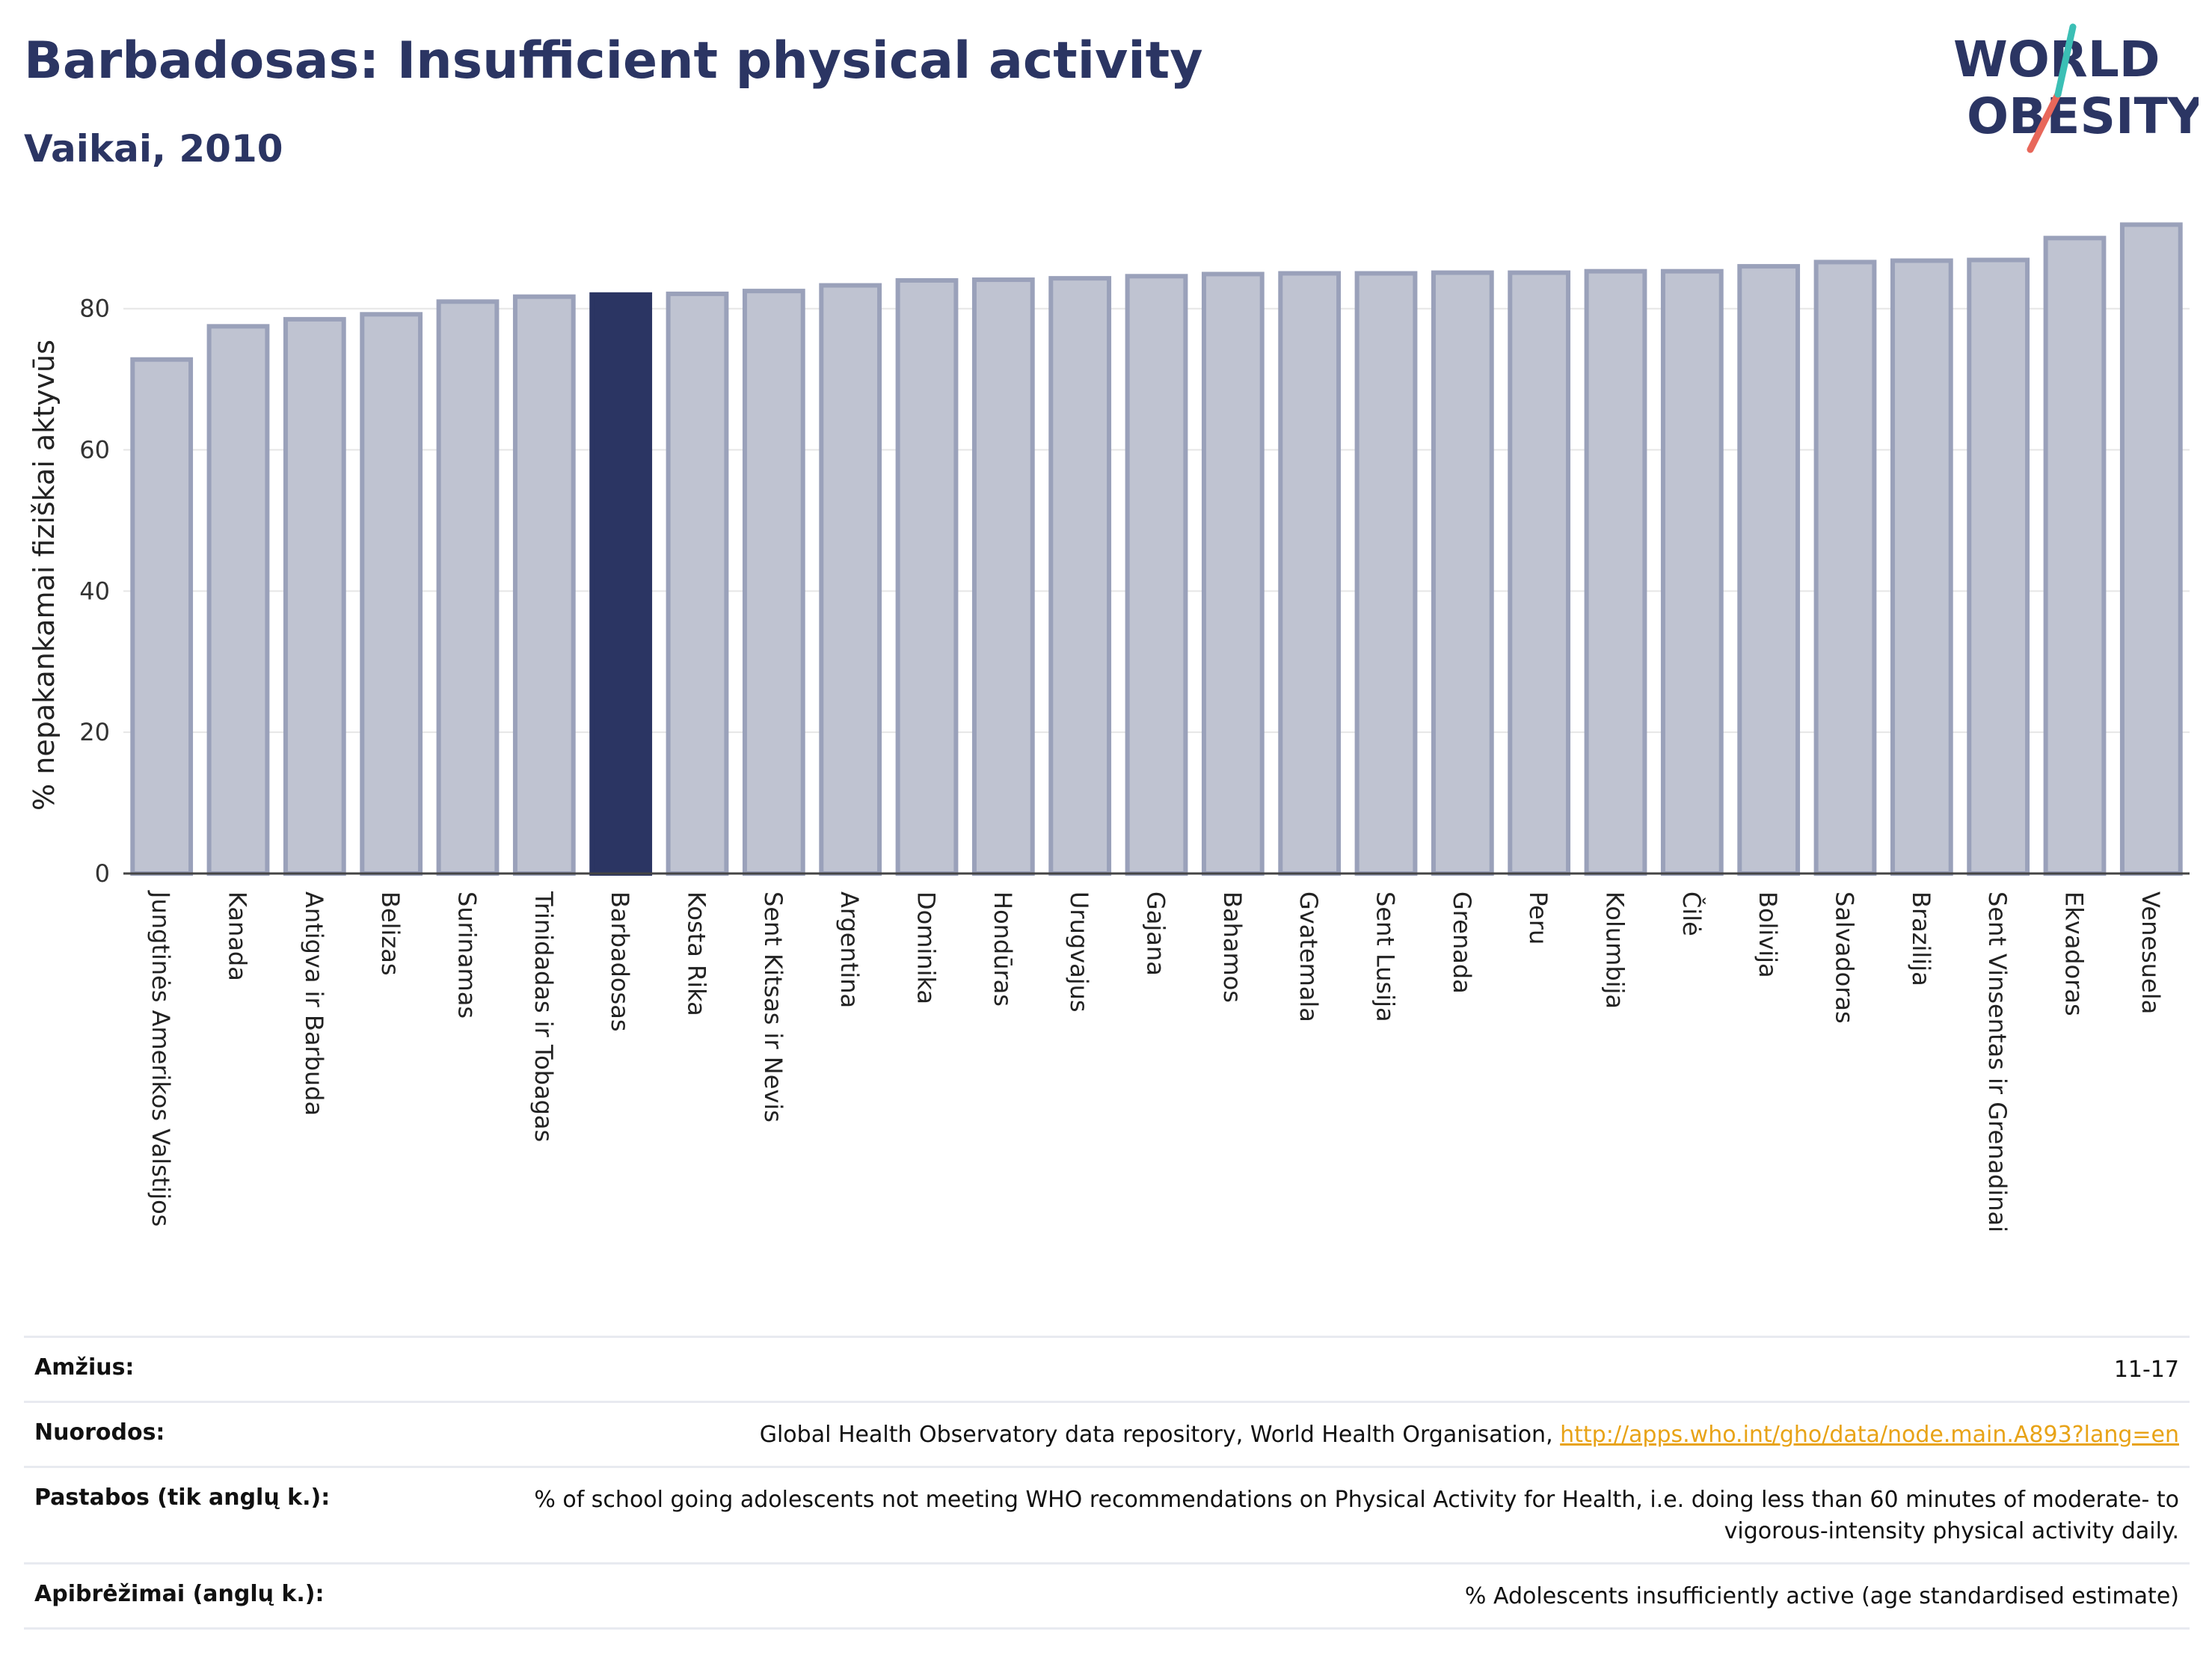 This screenshot has width=2212, height=1655. What do you see at coordinates (620, 961) in the screenshot?
I see `x-category-label: Barbadosas` at bounding box center [620, 961].